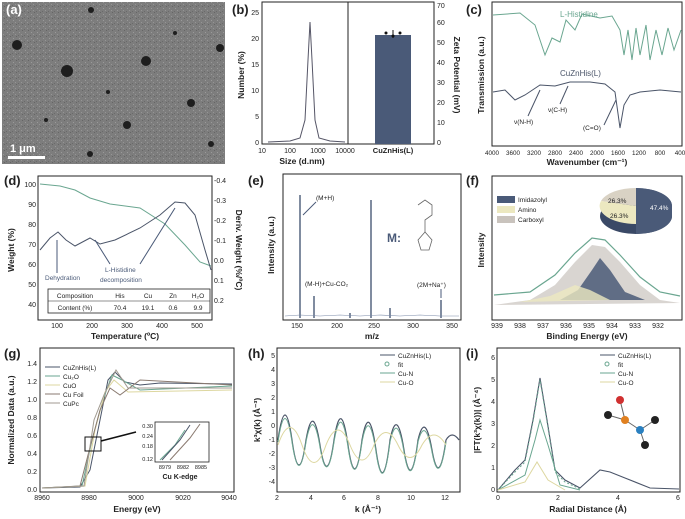  Describe the element at coordinates (75, 308) in the screenshot. I see `svg-text: Content (%)` at that location.